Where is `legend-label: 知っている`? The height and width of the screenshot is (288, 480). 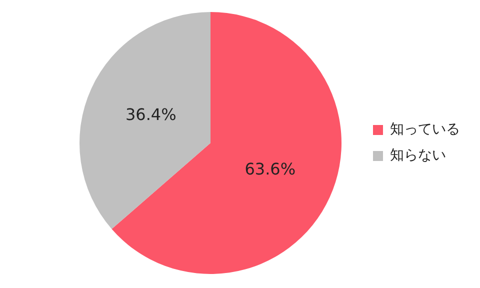 legend-label: 知っている is located at coordinates (425, 130).